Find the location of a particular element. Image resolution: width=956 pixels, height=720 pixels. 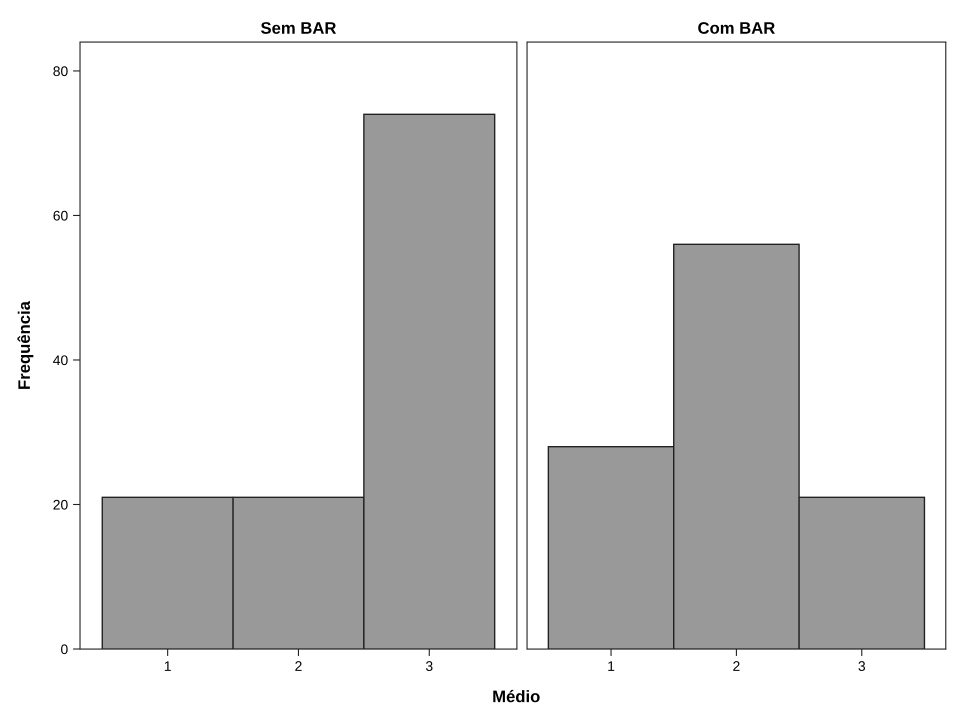

chart-title: Com BAR is located at coordinates (736, 28).